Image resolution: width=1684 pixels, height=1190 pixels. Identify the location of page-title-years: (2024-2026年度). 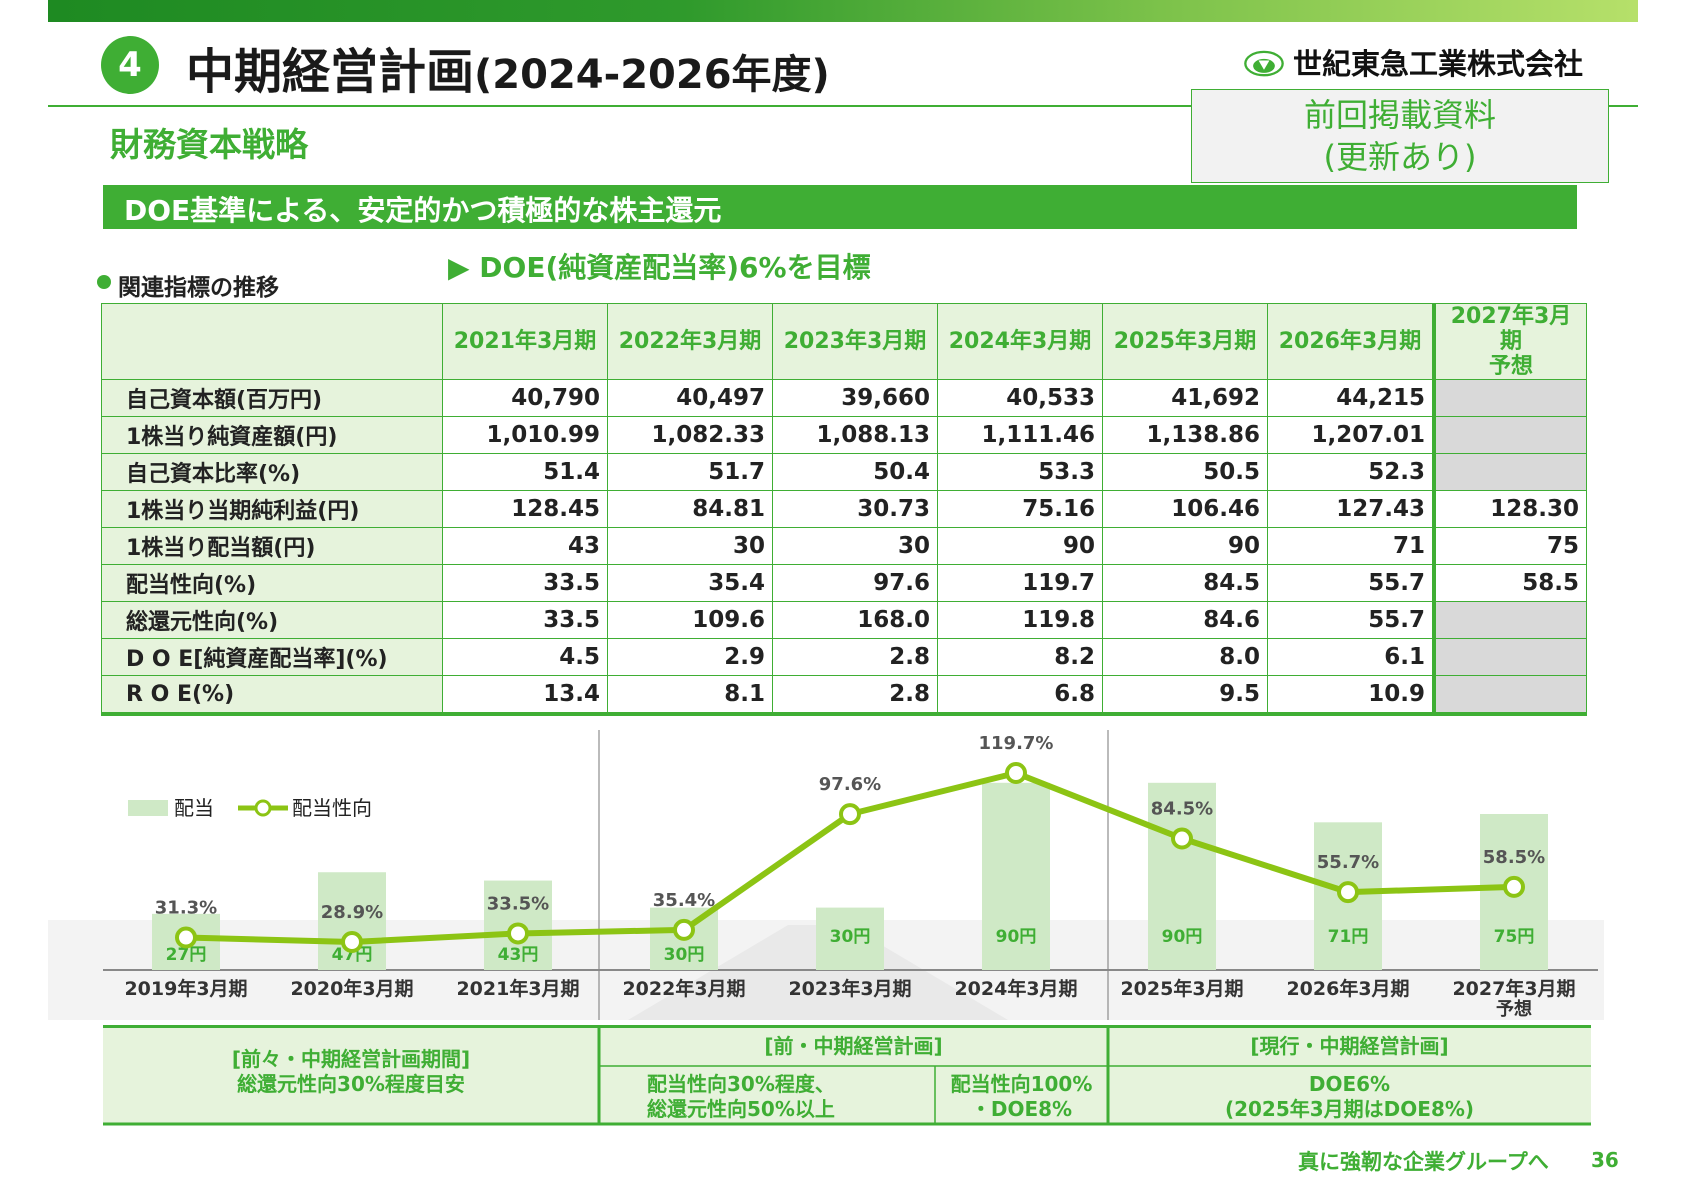
(652, 75).